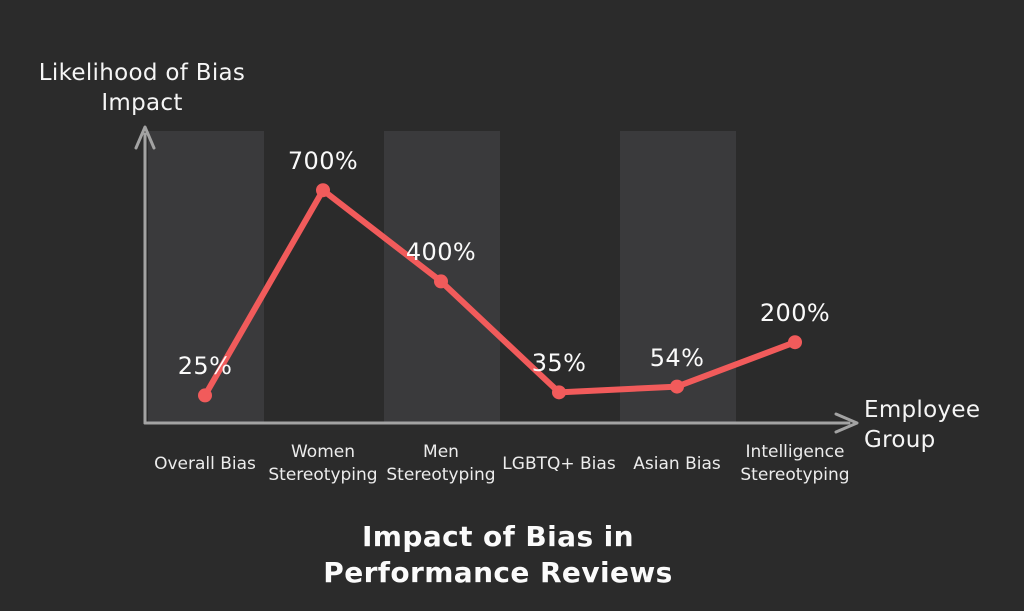 This screenshot has height=611, width=1024. What do you see at coordinates (142, 103) in the screenshot?
I see `y-axis-title-line-2: Impact` at bounding box center [142, 103].